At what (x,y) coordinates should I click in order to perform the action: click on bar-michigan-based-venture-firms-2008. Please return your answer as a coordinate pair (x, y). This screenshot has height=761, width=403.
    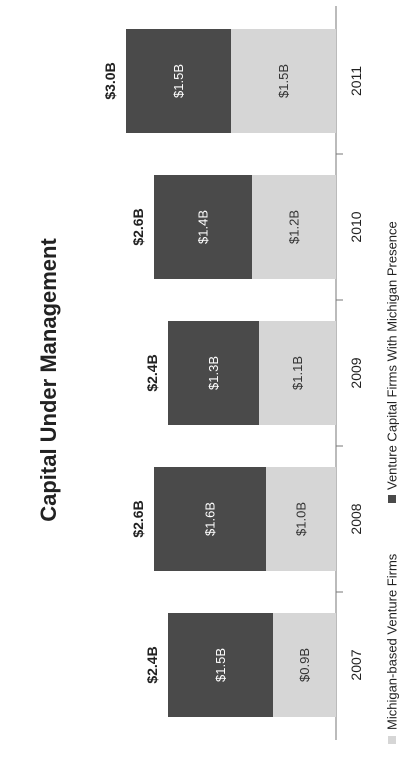
    Looking at the image, I should click on (301, 519).